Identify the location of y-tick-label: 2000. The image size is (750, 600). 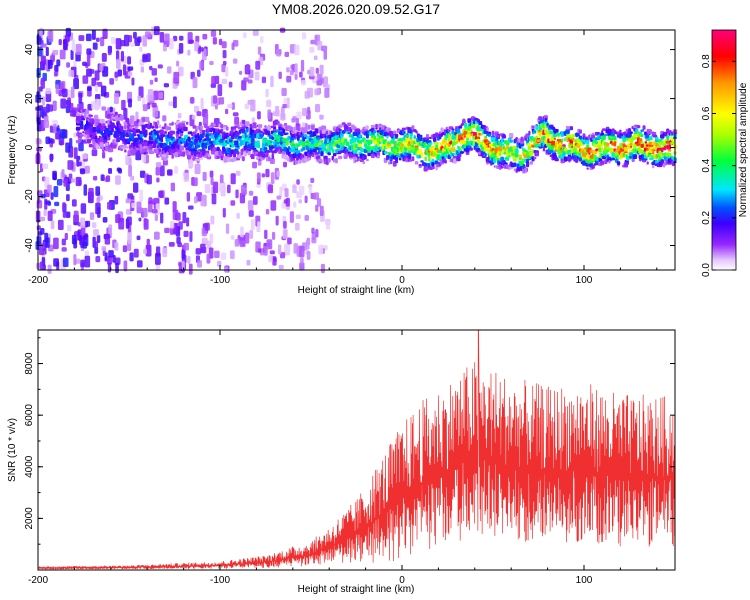
(29, 518).